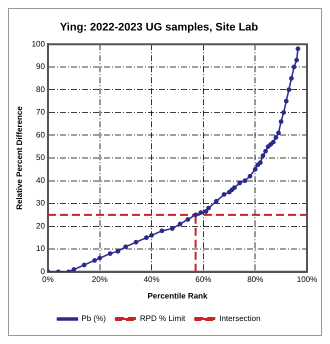  I want to click on y-tick-label: 70, so click(41, 112).